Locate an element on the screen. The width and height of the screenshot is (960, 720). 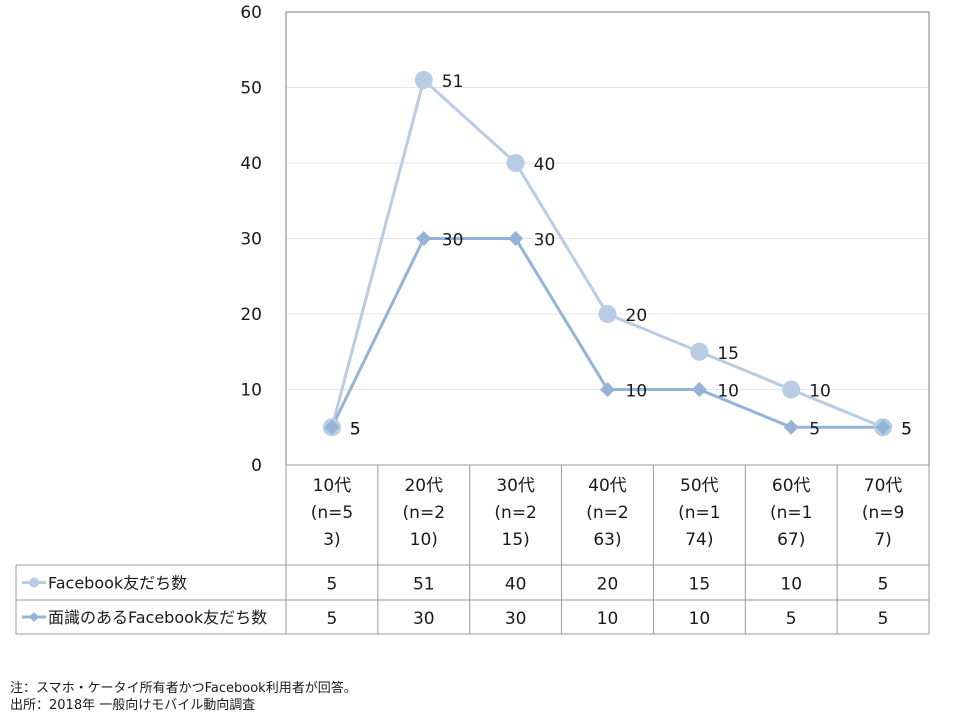
y-tick-label: 0 is located at coordinates (256, 466).